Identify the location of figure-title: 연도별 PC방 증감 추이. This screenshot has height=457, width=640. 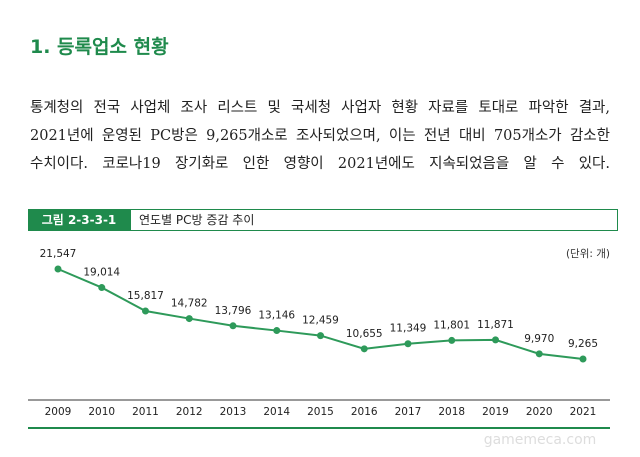
(374, 220).